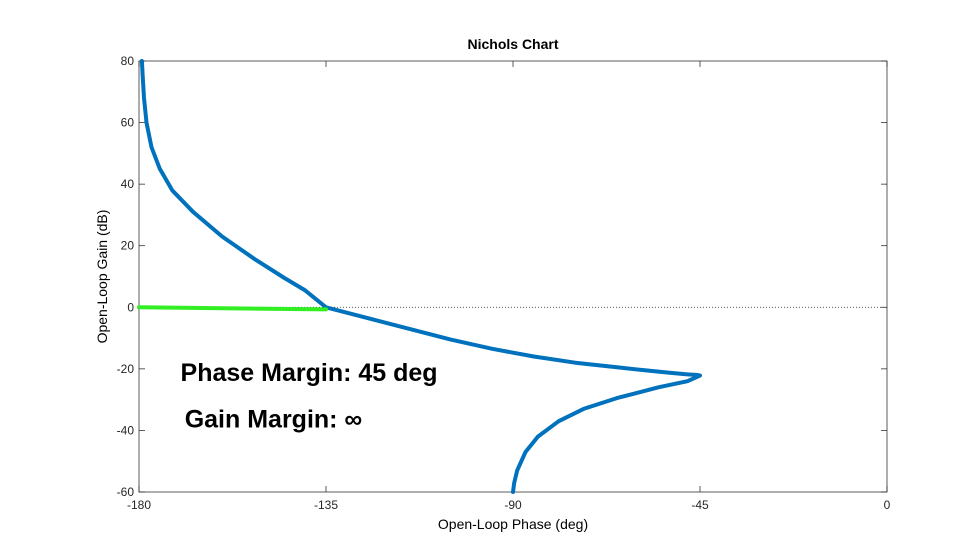  I want to click on x-tick-label: -45, so click(700, 505).